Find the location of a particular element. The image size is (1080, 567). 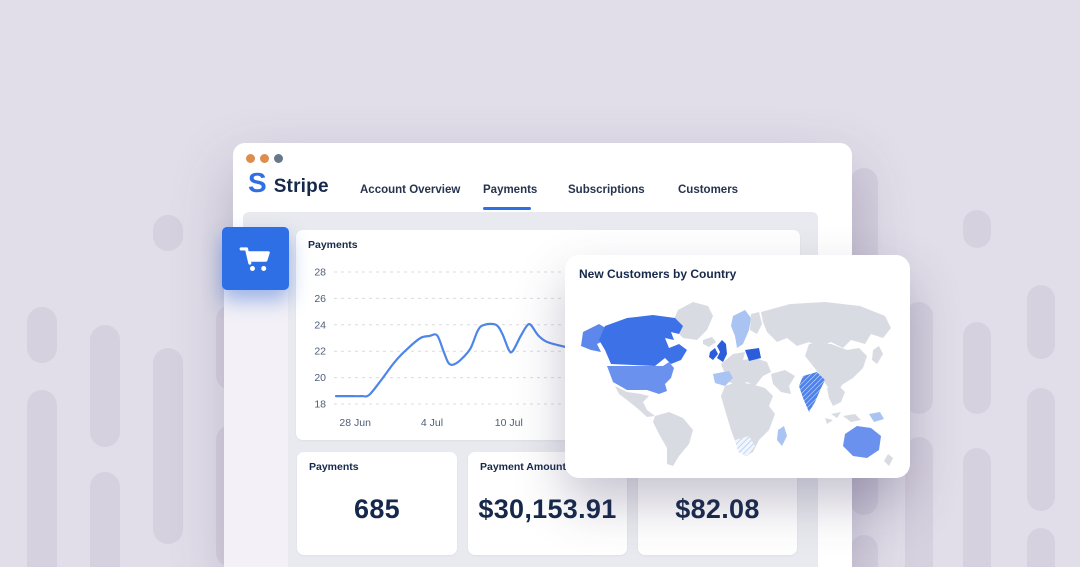

map-country-norway-sweden is located at coordinates (741, 329).